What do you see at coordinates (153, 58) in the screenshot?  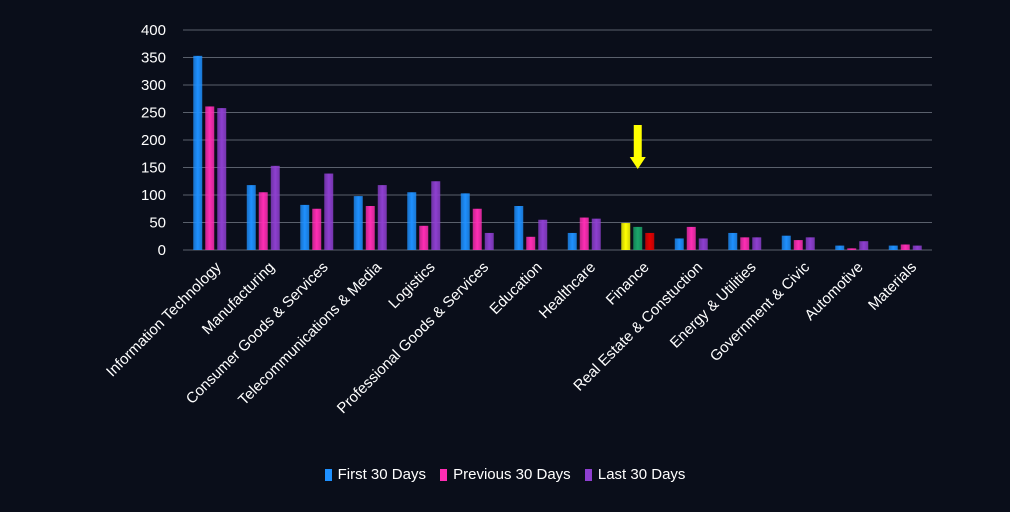 I see `y-tick-label: 350` at bounding box center [153, 58].